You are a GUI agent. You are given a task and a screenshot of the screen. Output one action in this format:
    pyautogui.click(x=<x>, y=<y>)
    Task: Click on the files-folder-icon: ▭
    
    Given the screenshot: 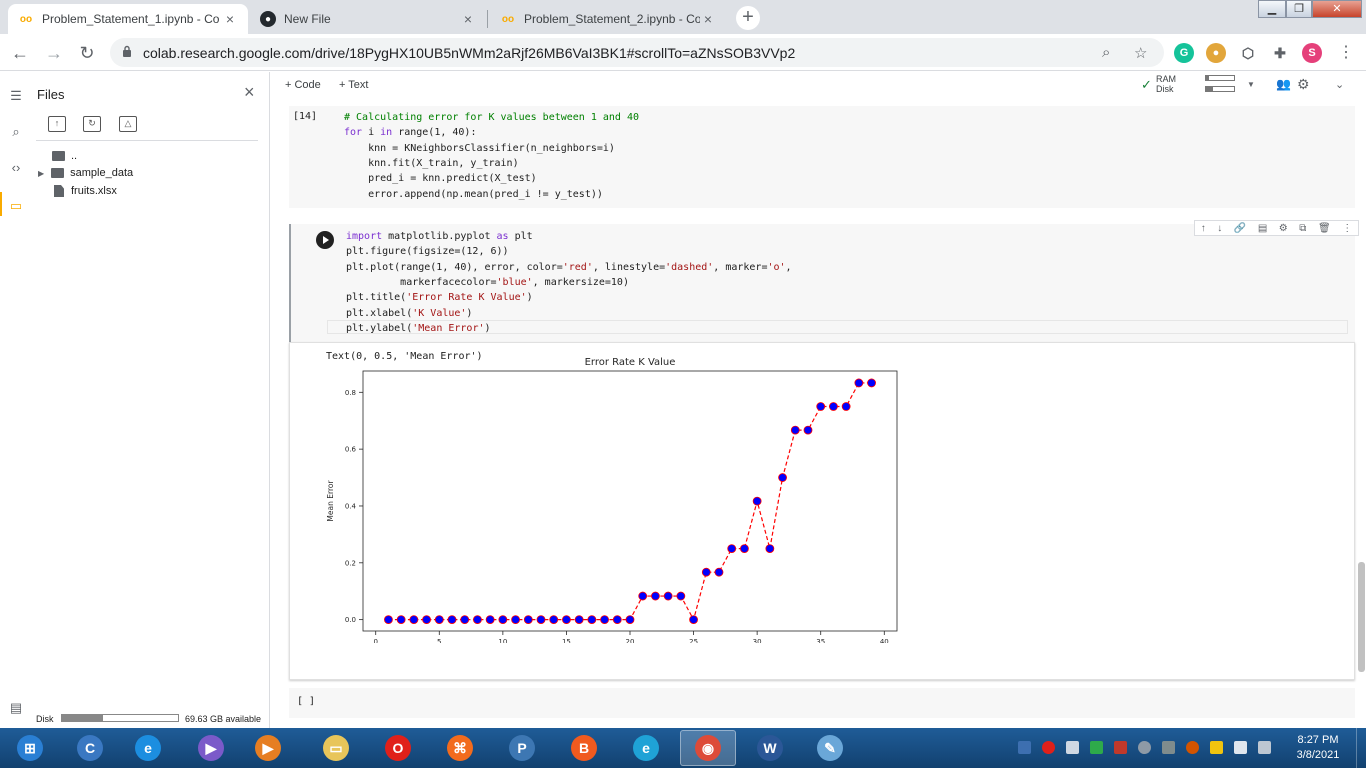 What is the action you would take?
    pyautogui.click(x=16, y=205)
    